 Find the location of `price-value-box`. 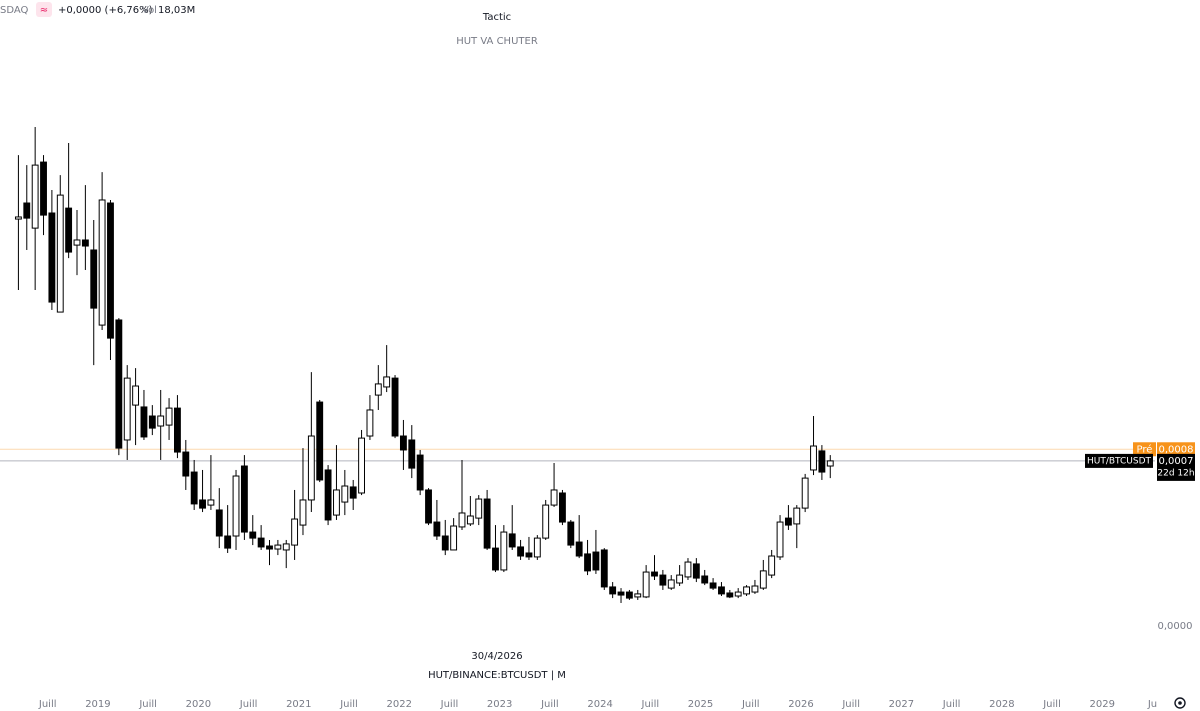

price-value-box is located at coordinates (1176, 467).